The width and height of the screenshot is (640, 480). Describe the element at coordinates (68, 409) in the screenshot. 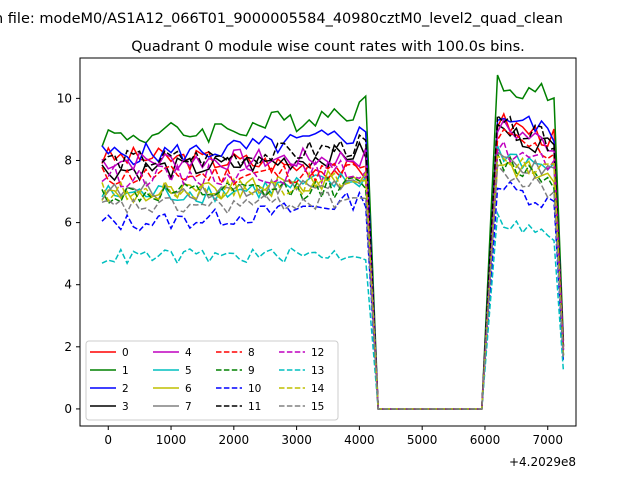

I see `y-tick-label: 0` at that location.